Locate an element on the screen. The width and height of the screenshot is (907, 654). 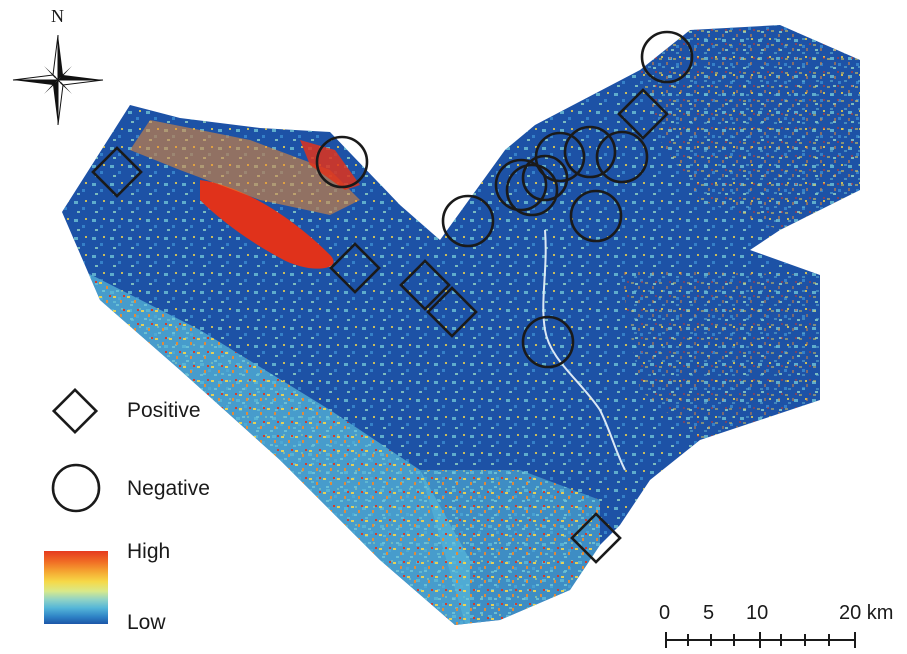
scale-label-0: 0 is located at coordinates (665, 613).